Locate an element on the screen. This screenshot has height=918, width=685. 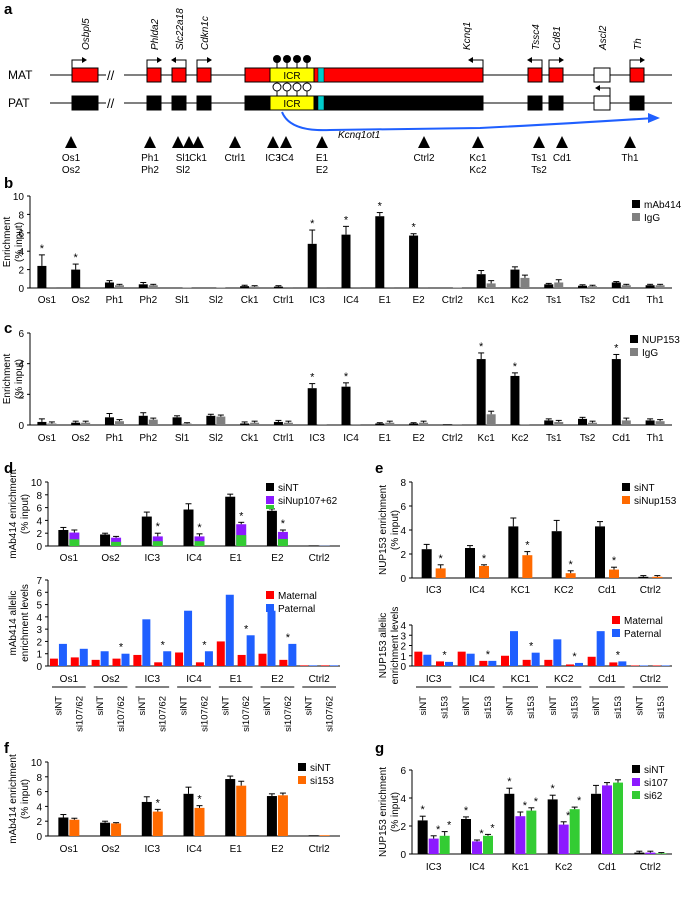
group-label: E2 is located at coordinates (277, 679).